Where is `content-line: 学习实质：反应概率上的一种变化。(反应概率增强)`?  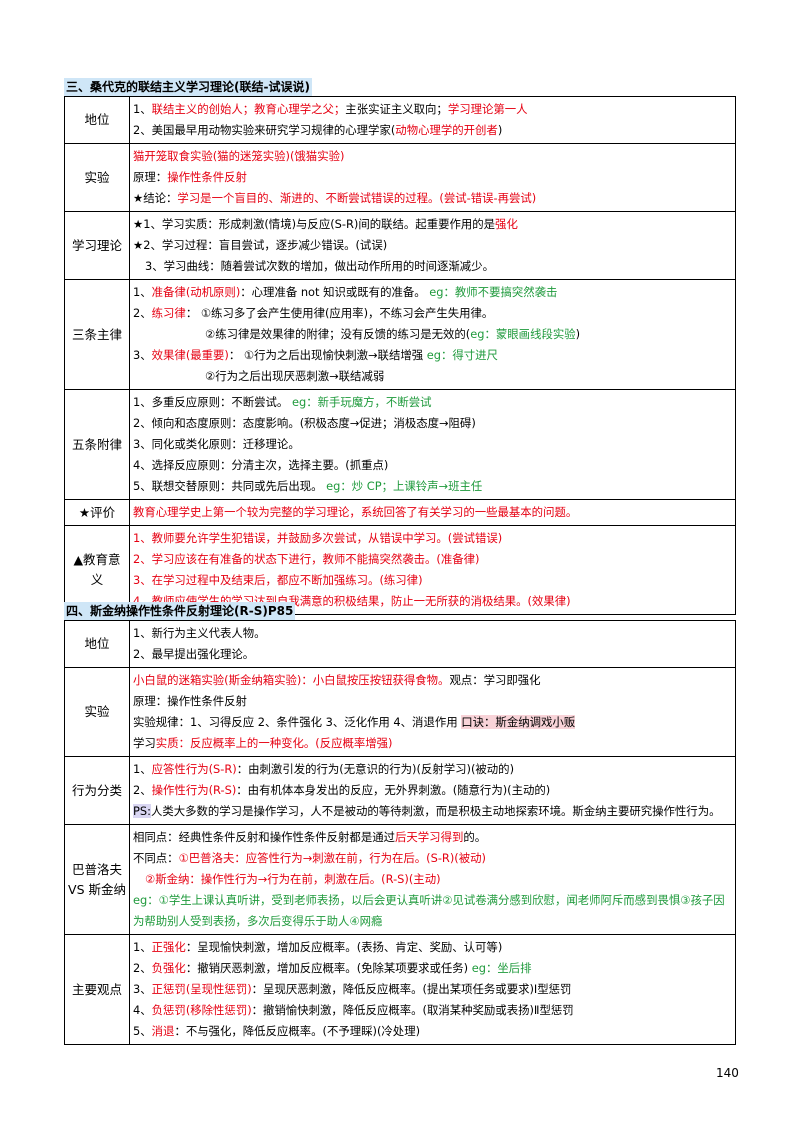 content-line: 学习实质：反应概率上的一种变化。(反应概率增强) is located at coordinates (432, 743).